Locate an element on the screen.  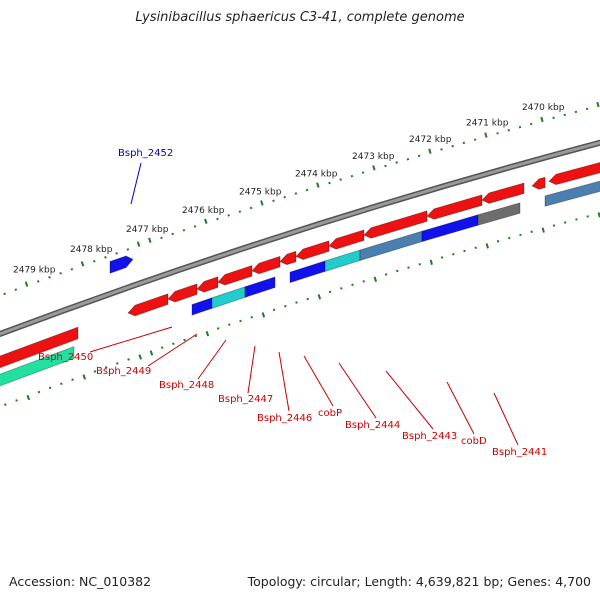
kbp-label: 2476 kbp is located at coordinates (203, 211).